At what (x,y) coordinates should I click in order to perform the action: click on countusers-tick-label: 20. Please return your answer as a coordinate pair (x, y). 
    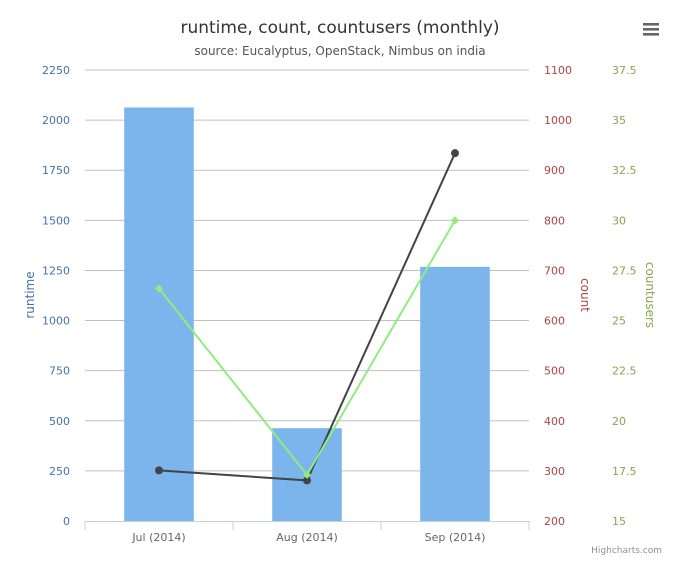
    Looking at the image, I should click on (619, 421).